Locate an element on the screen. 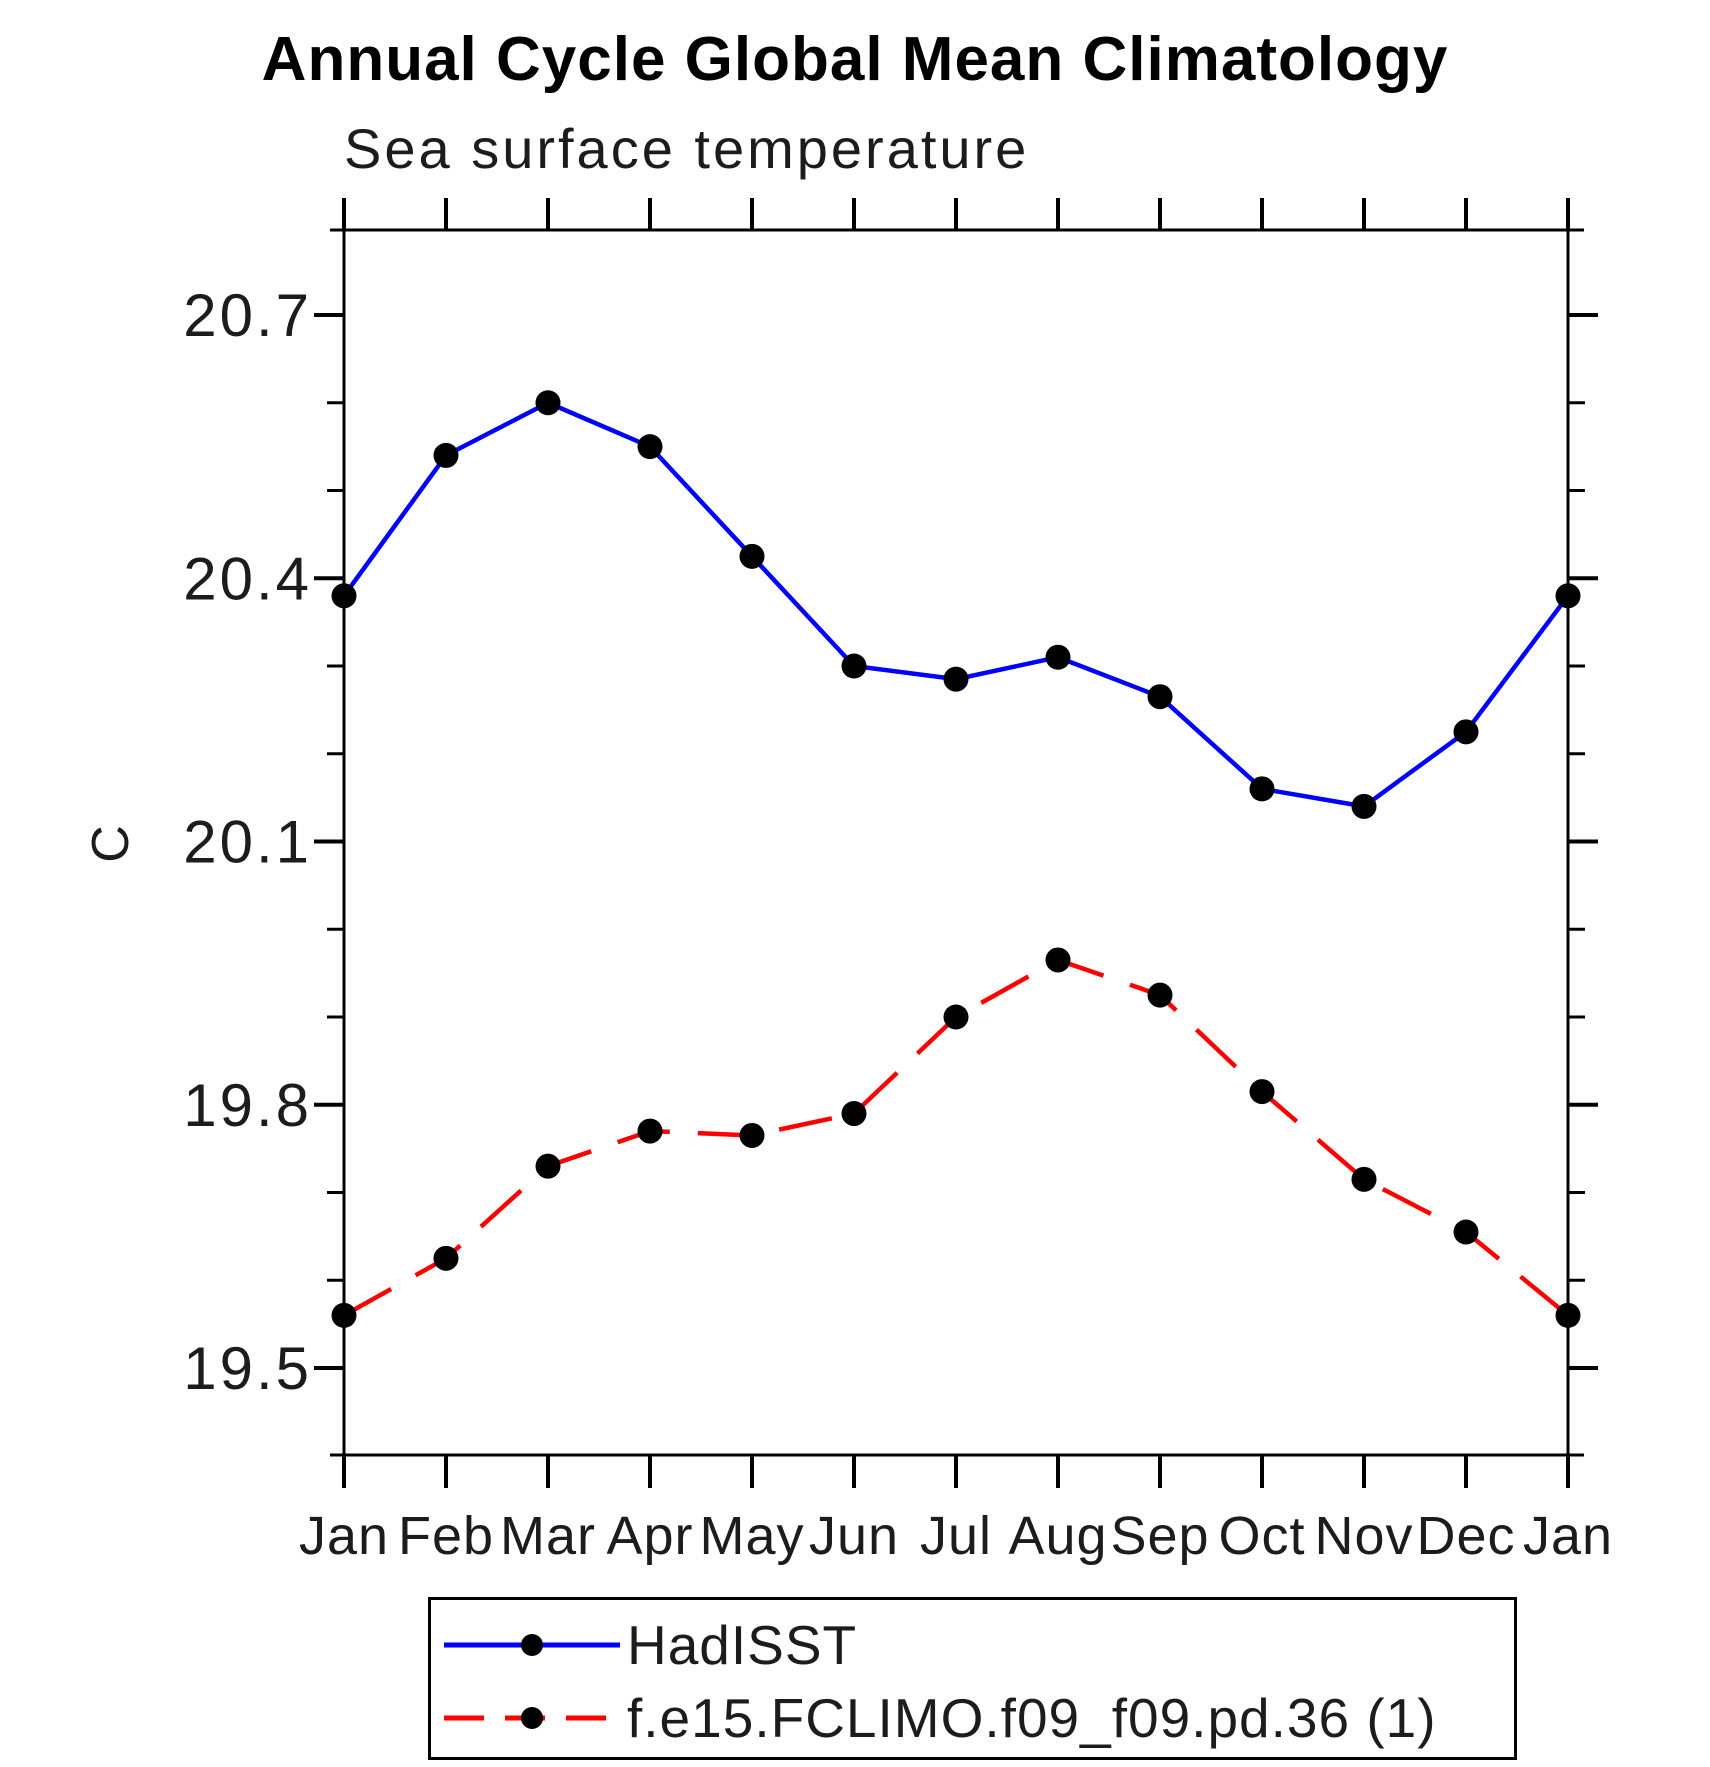 This screenshot has width=1710, height=1767. svg-text: Dec is located at coordinates (1465, 1536).